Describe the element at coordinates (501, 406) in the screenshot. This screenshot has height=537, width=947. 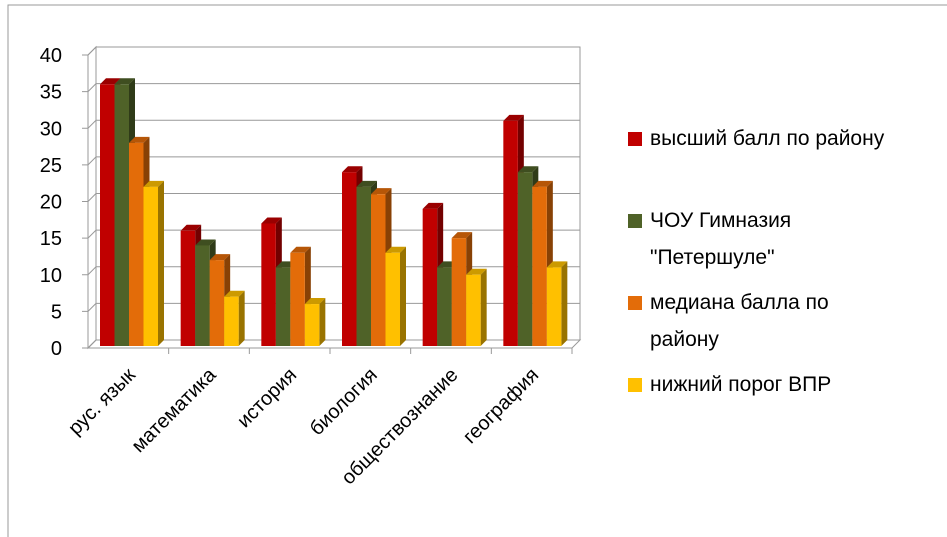
I see `x-tick-label: география` at that location.